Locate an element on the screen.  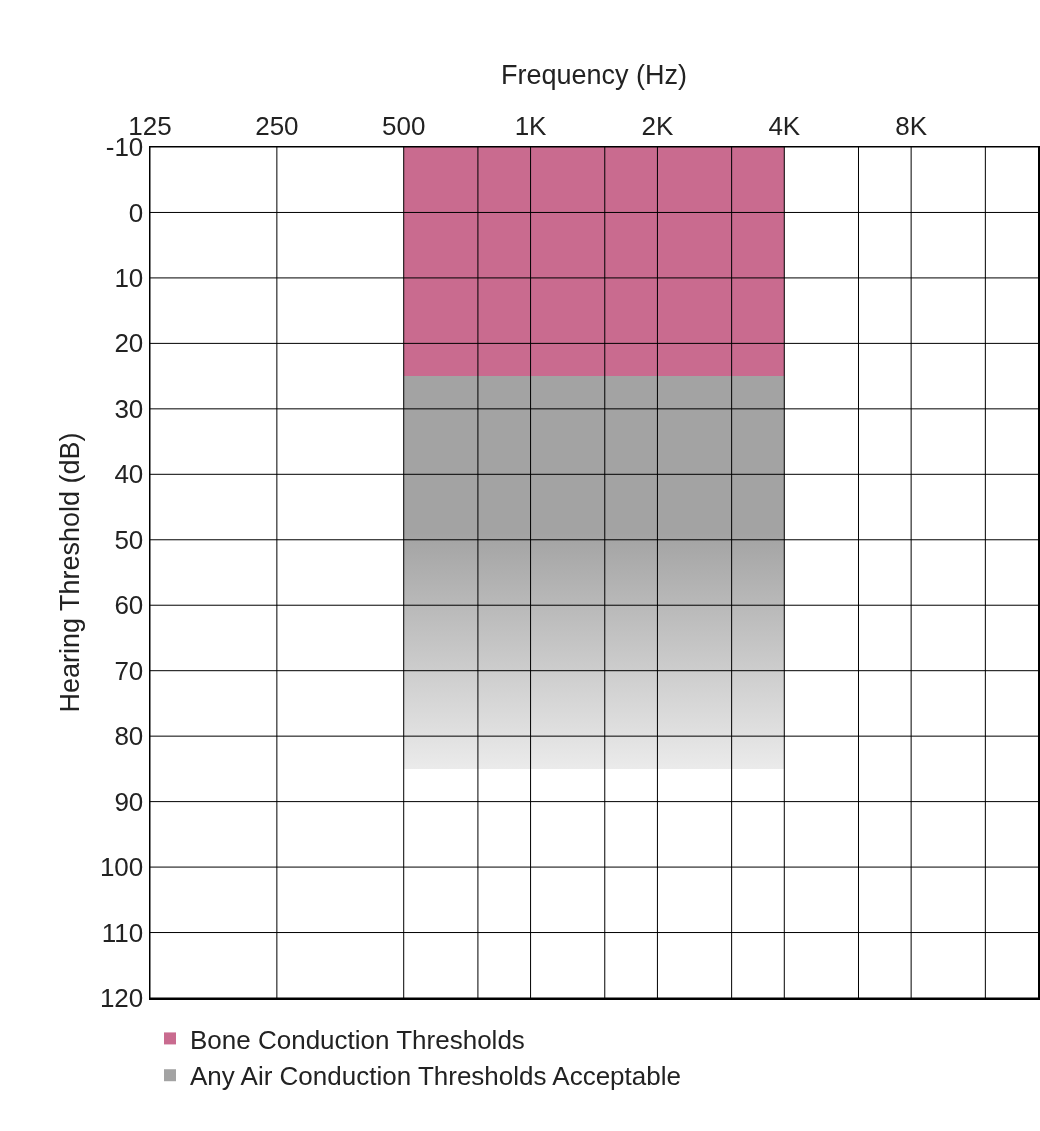
y-tick-label: 70 is located at coordinates (129, 670).